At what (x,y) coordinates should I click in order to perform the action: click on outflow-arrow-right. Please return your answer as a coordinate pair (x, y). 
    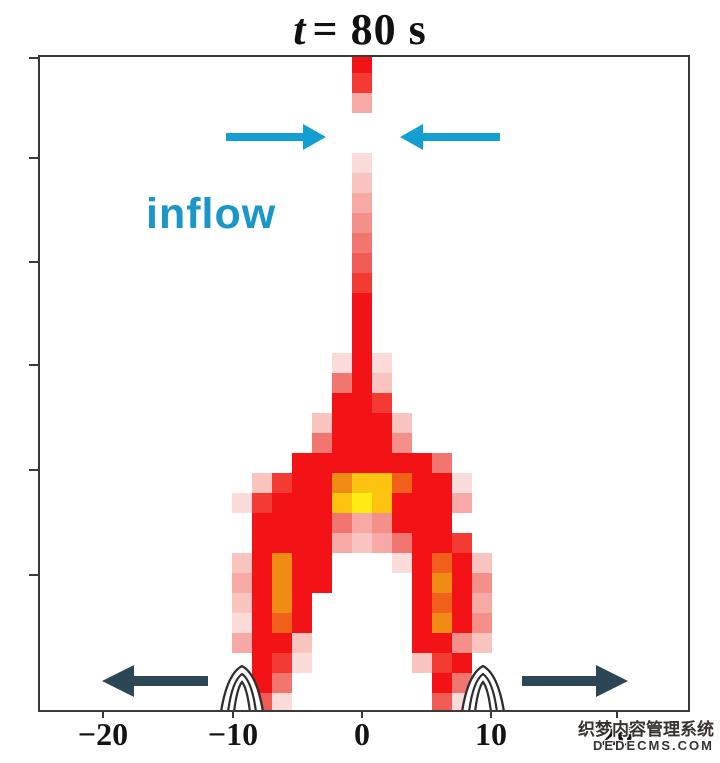
    Looking at the image, I should click on (575, 681).